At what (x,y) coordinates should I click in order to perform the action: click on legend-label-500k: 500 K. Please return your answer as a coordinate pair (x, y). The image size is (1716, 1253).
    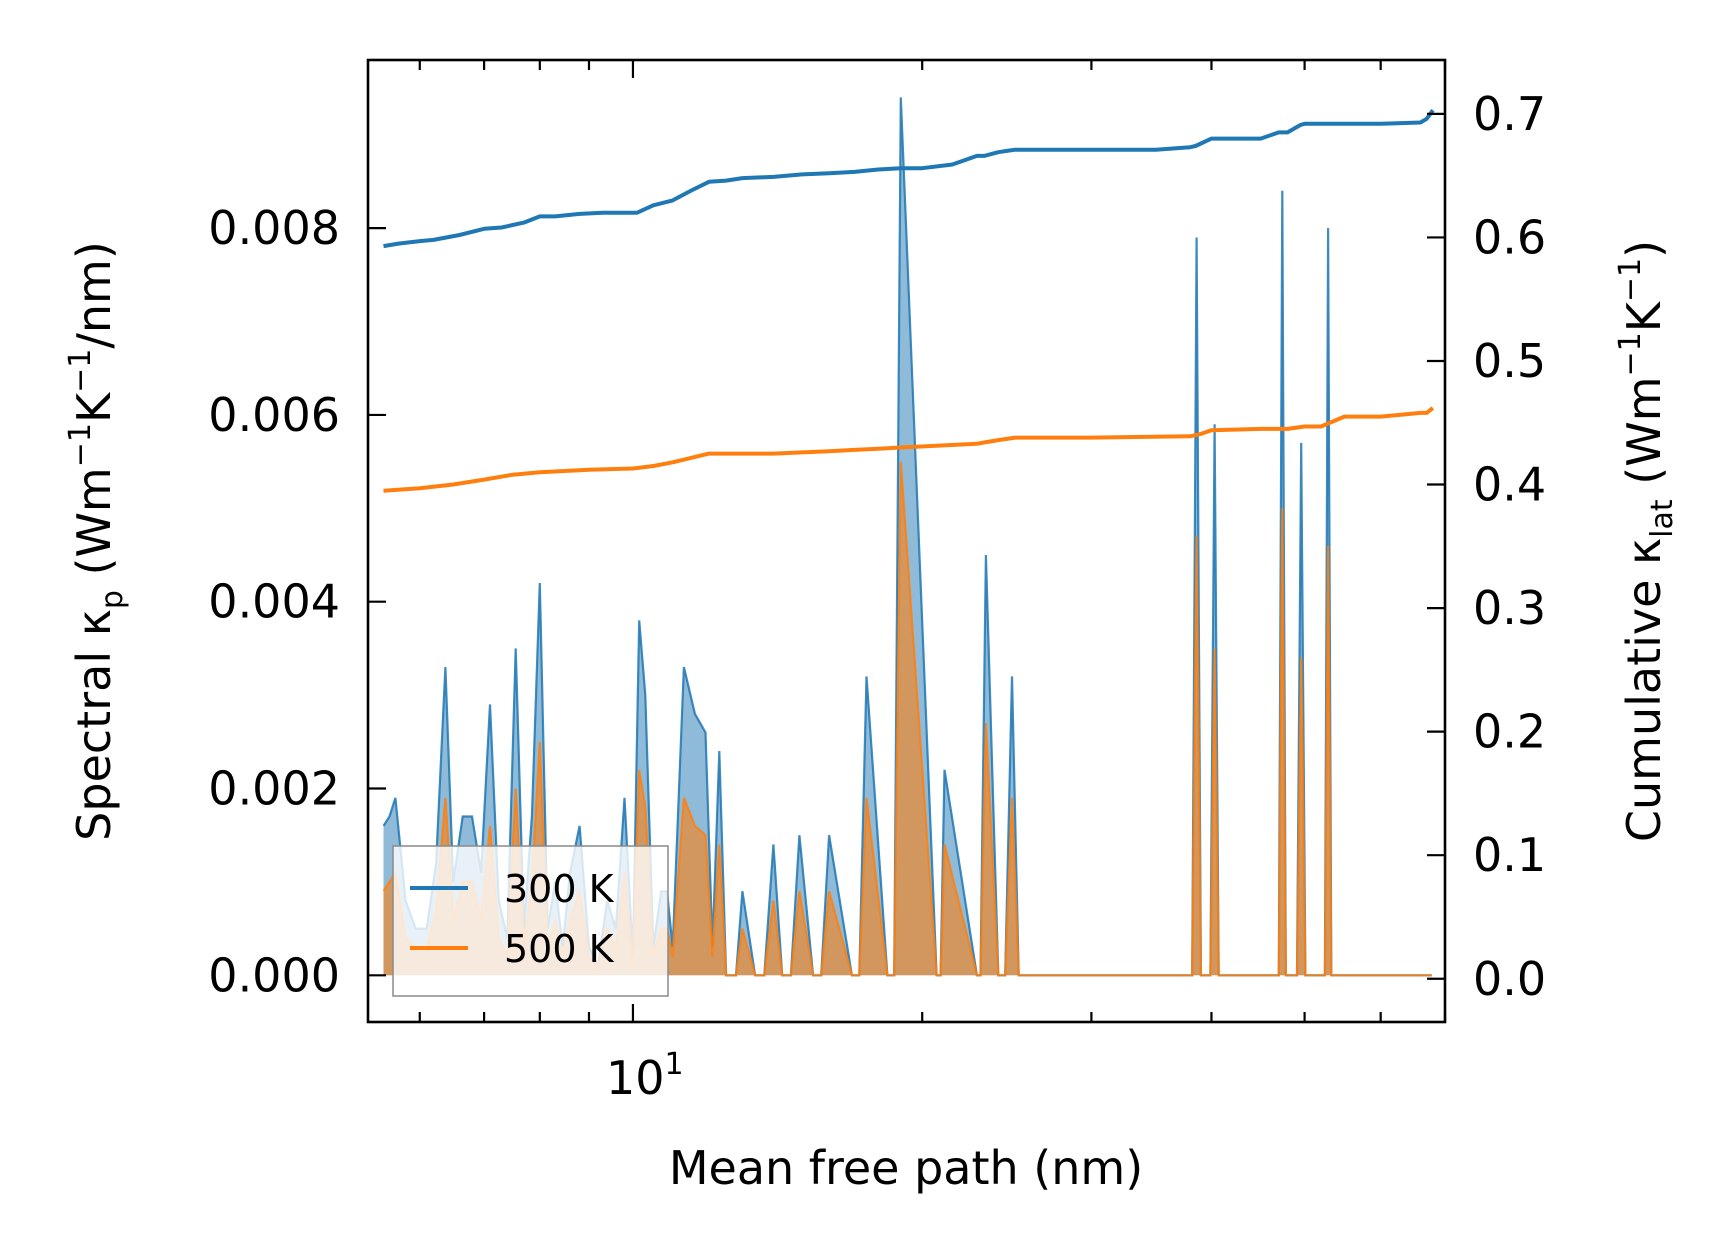
    Looking at the image, I should click on (559, 949).